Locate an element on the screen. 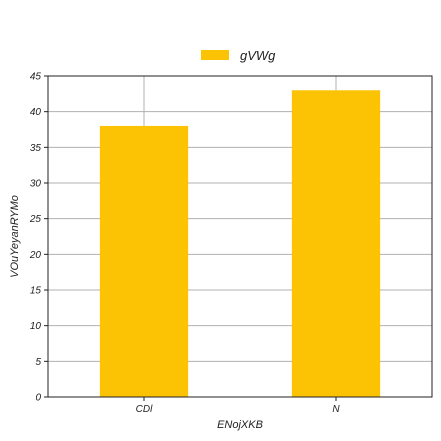  y-axis-label: VOuYeyanRYMo is located at coordinates (15, 236).